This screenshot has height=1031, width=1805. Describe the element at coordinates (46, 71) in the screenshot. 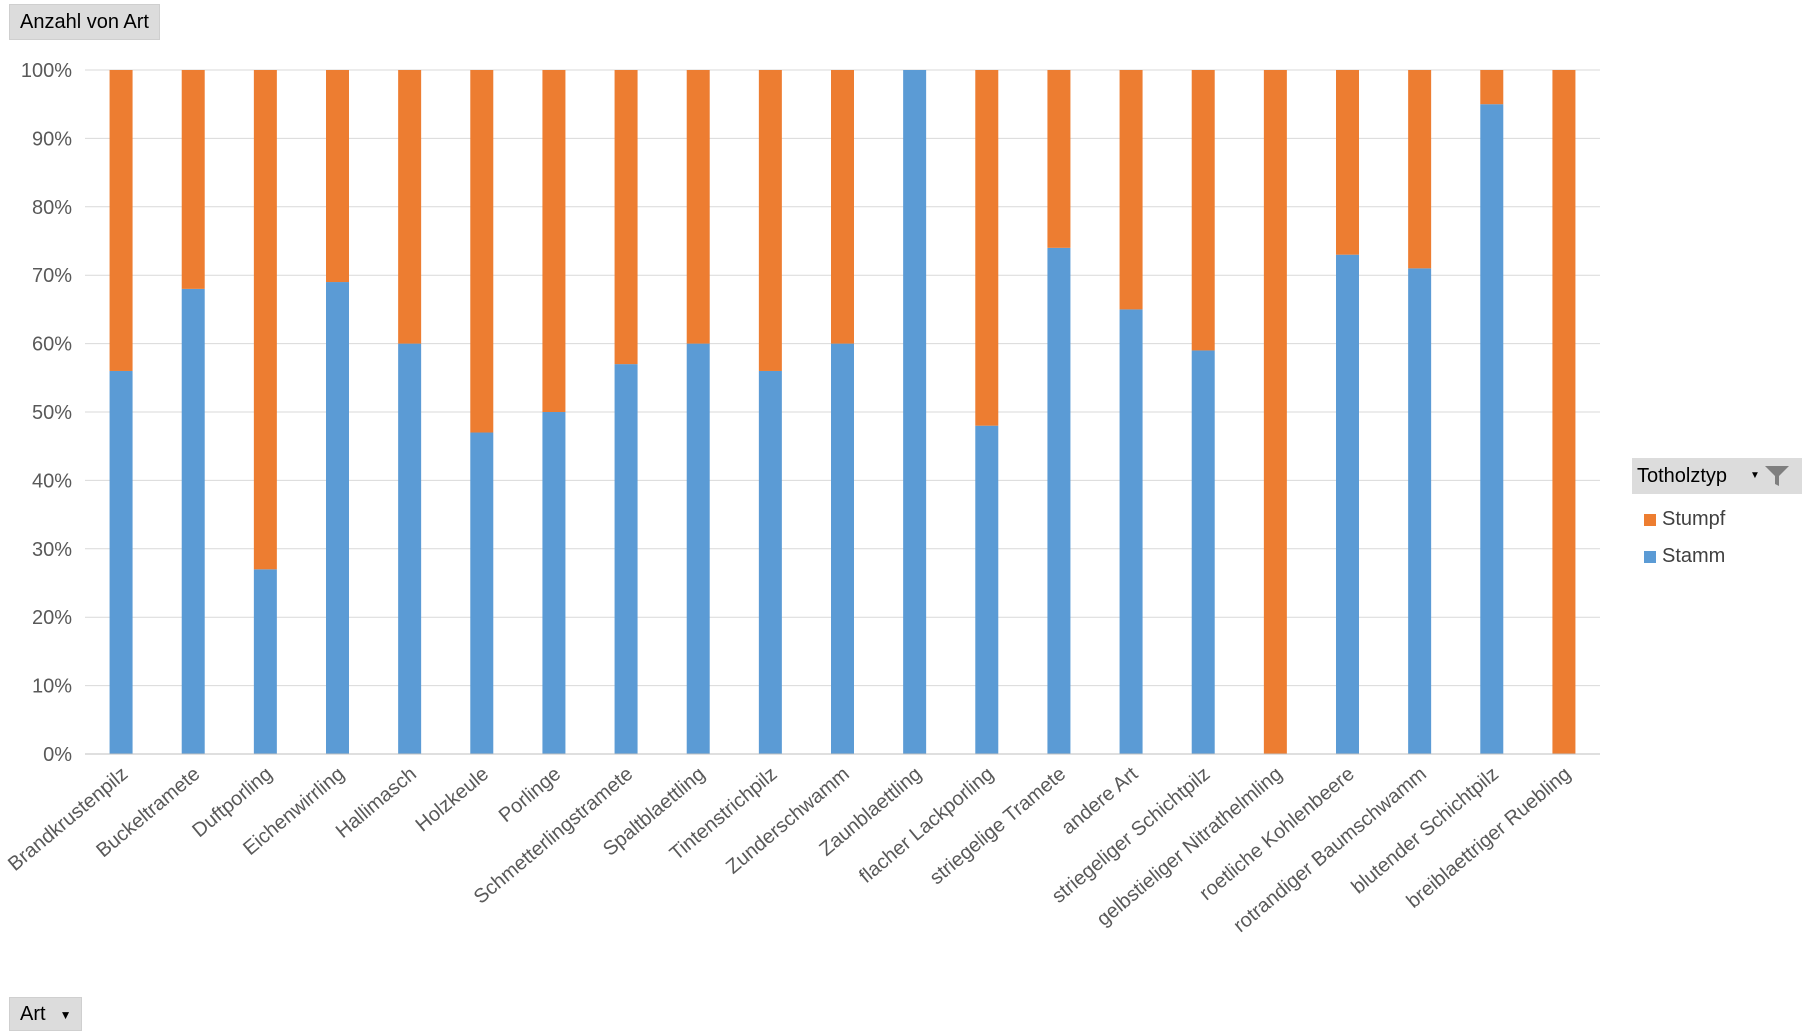

I see `y-tick-label: 100%` at that location.